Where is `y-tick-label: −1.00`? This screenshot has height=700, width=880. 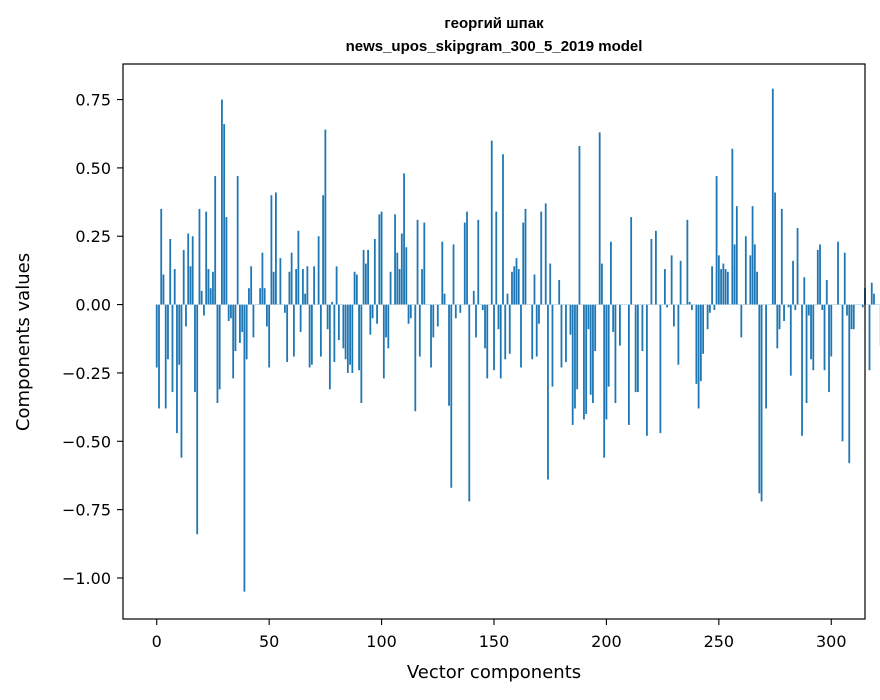 y-tick-label: −1.00 is located at coordinates (86, 578).